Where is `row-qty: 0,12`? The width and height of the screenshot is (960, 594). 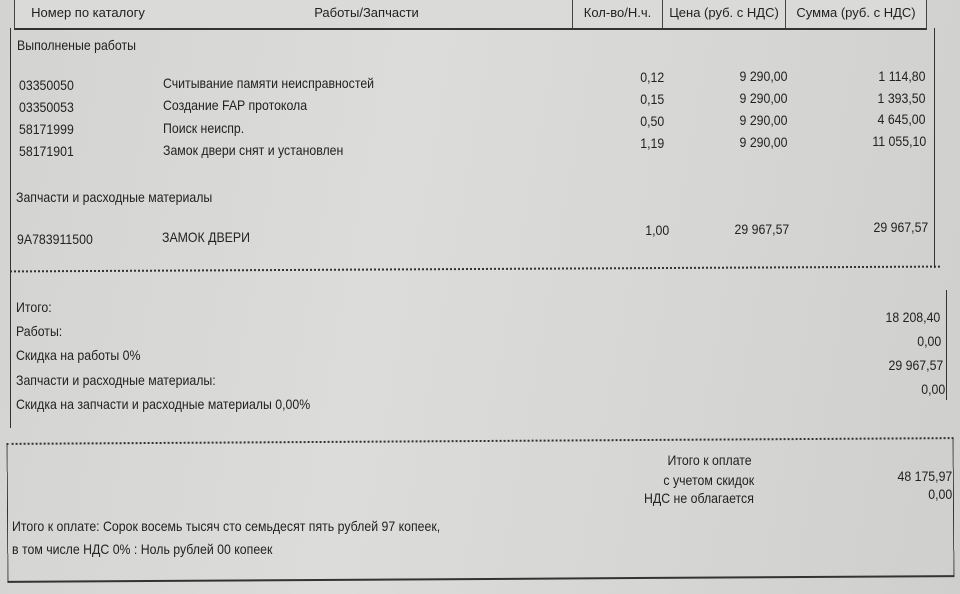 row-qty: 0,12 is located at coordinates (652, 77).